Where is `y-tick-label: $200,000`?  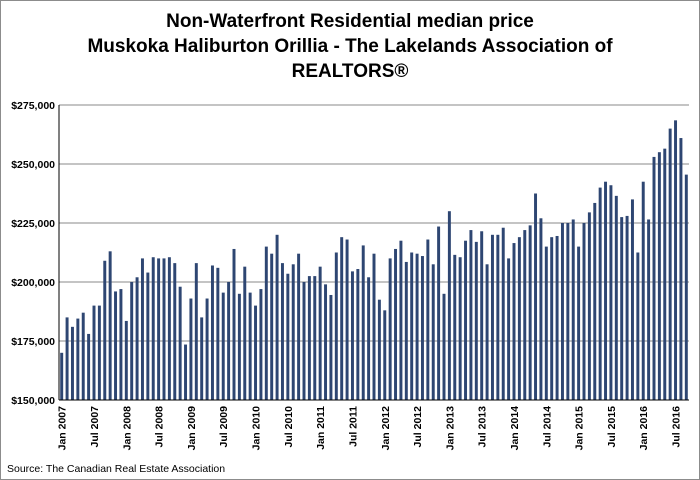 y-tick-label: $200,000 is located at coordinates (33, 283).